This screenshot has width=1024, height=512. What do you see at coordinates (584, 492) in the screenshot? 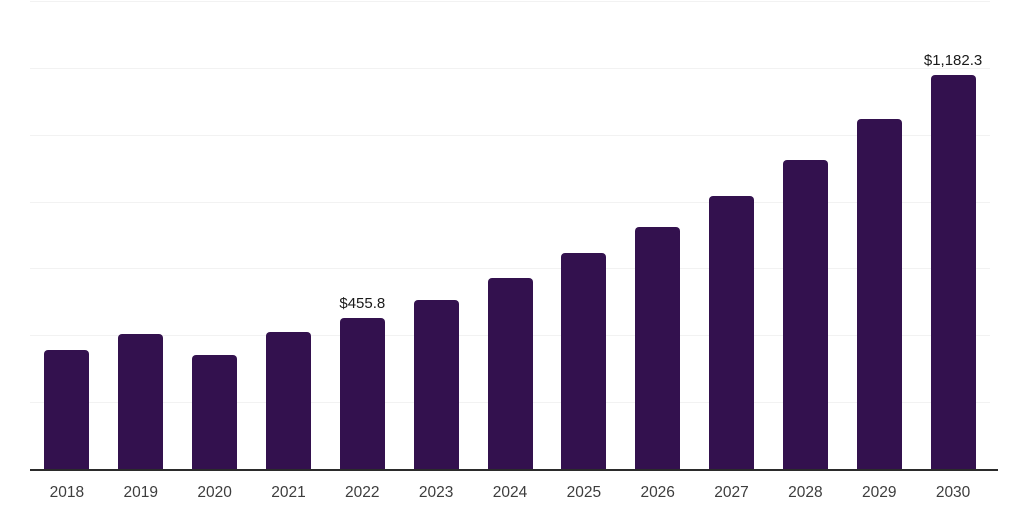
I see `x-tick-label-2025: 2025` at bounding box center [584, 492].